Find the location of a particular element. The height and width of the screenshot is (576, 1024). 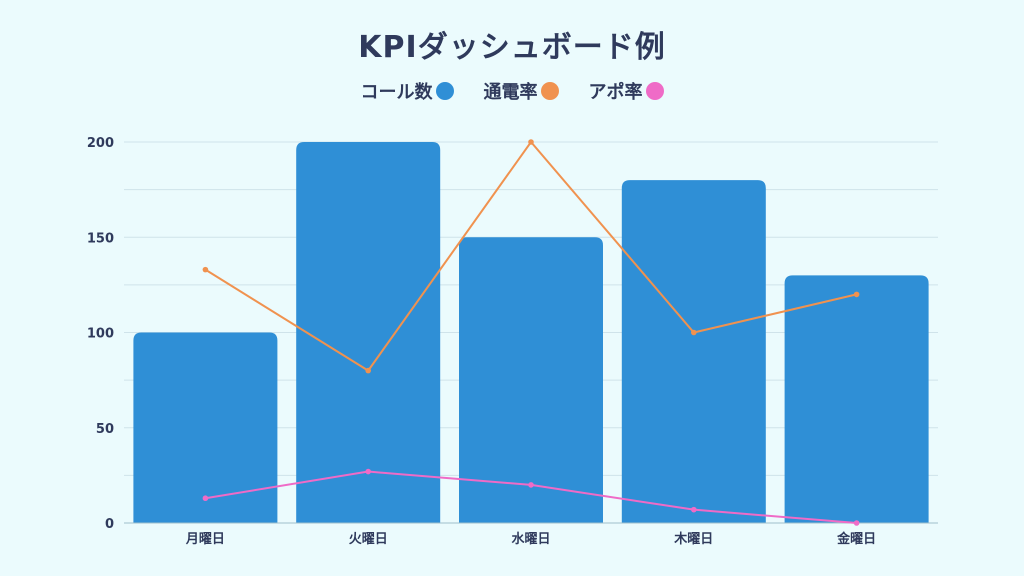

legend-swatch-appointment-rate is located at coordinates (654, 91).